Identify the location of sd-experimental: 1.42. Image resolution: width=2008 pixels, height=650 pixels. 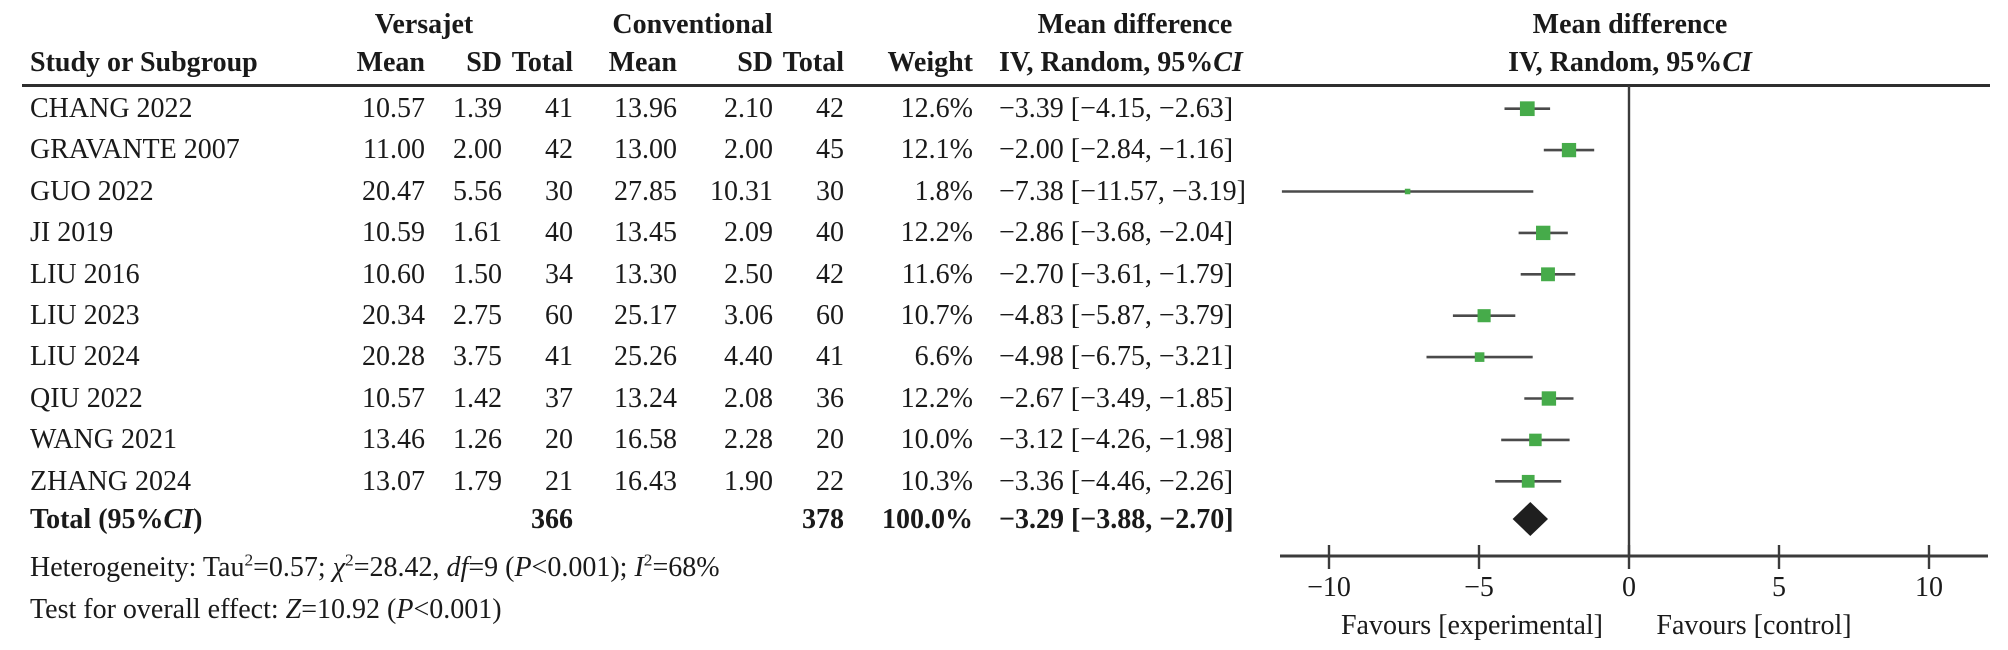
(477, 398).